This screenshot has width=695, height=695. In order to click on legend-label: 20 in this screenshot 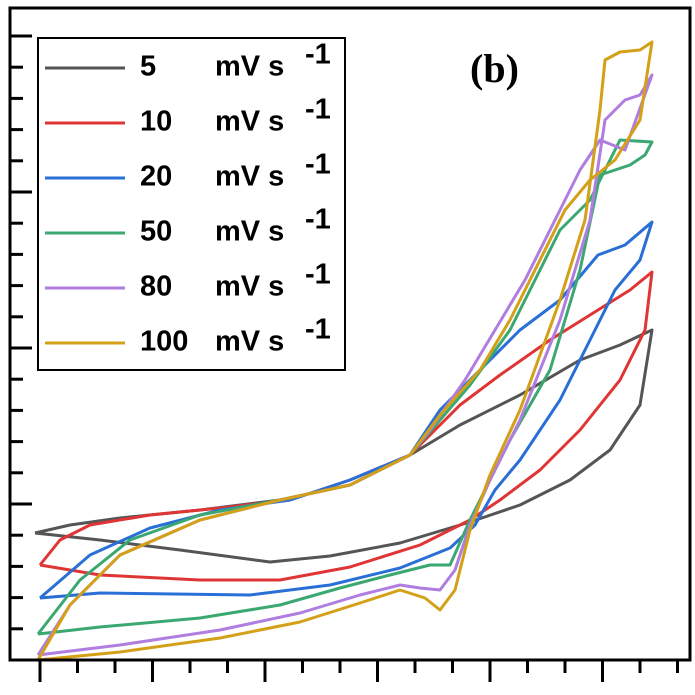, I will do `click(156, 177)`.